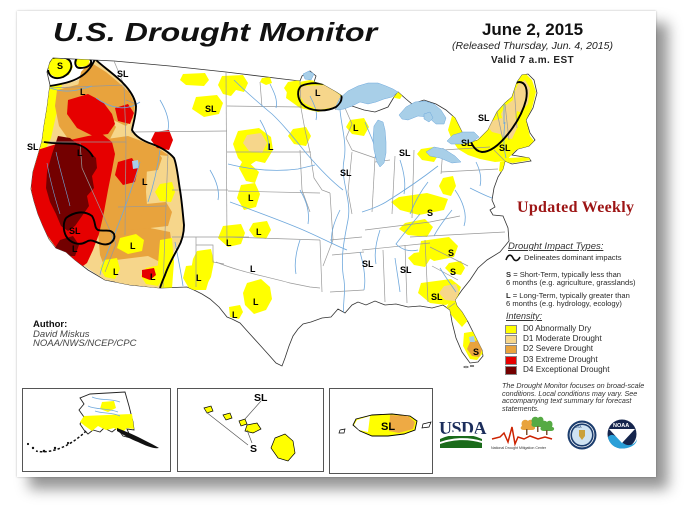  I want to click on svg-text: NOAA, so click(621, 426).